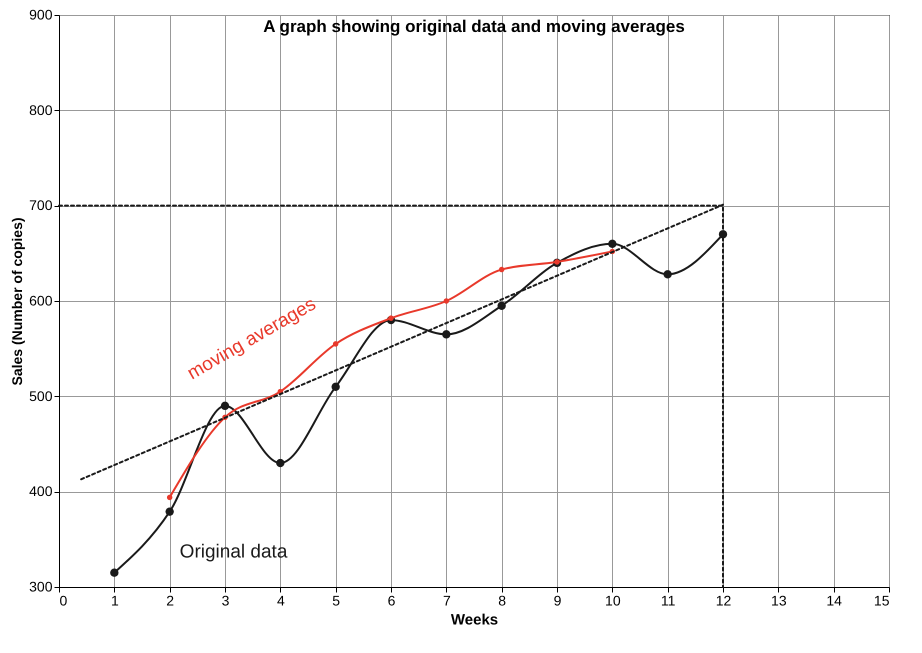 The width and height of the screenshot is (922, 653). Describe the element at coordinates (668, 600) in the screenshot. I see `x-tick-label: 11` at that location.